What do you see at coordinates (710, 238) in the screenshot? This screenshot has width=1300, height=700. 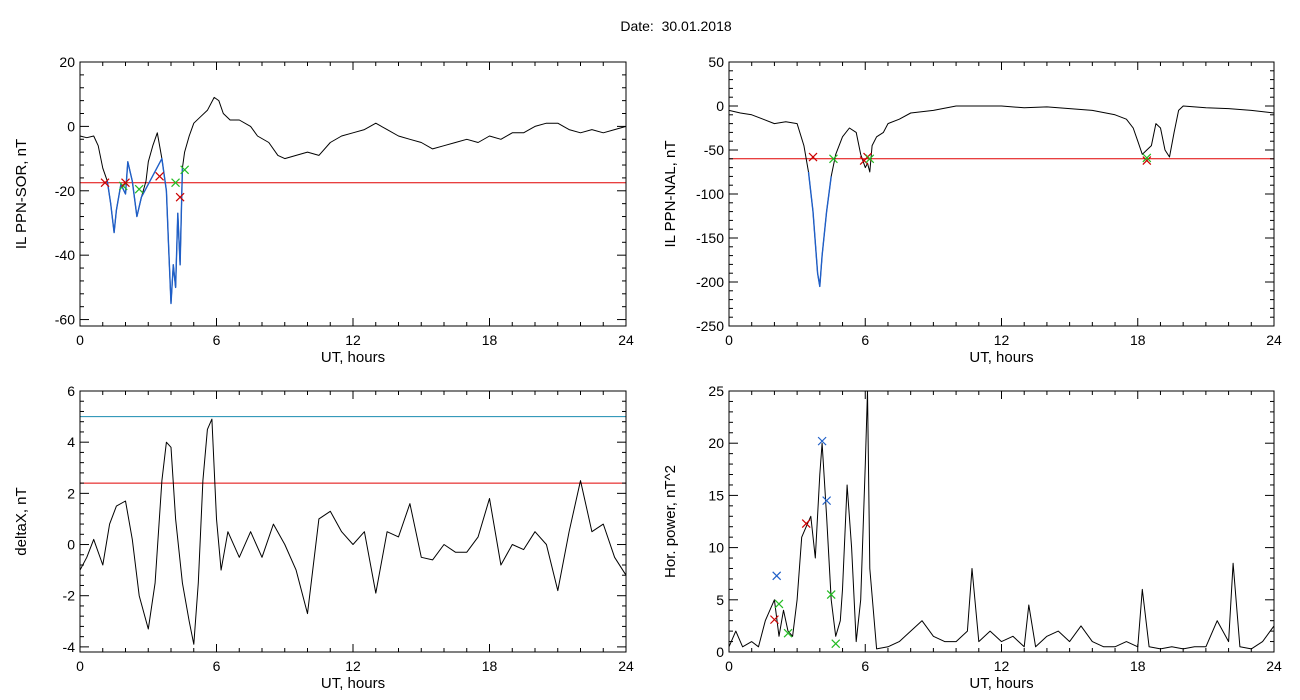 I see `y-tick-label: -150` at bounding box center [710, 238].